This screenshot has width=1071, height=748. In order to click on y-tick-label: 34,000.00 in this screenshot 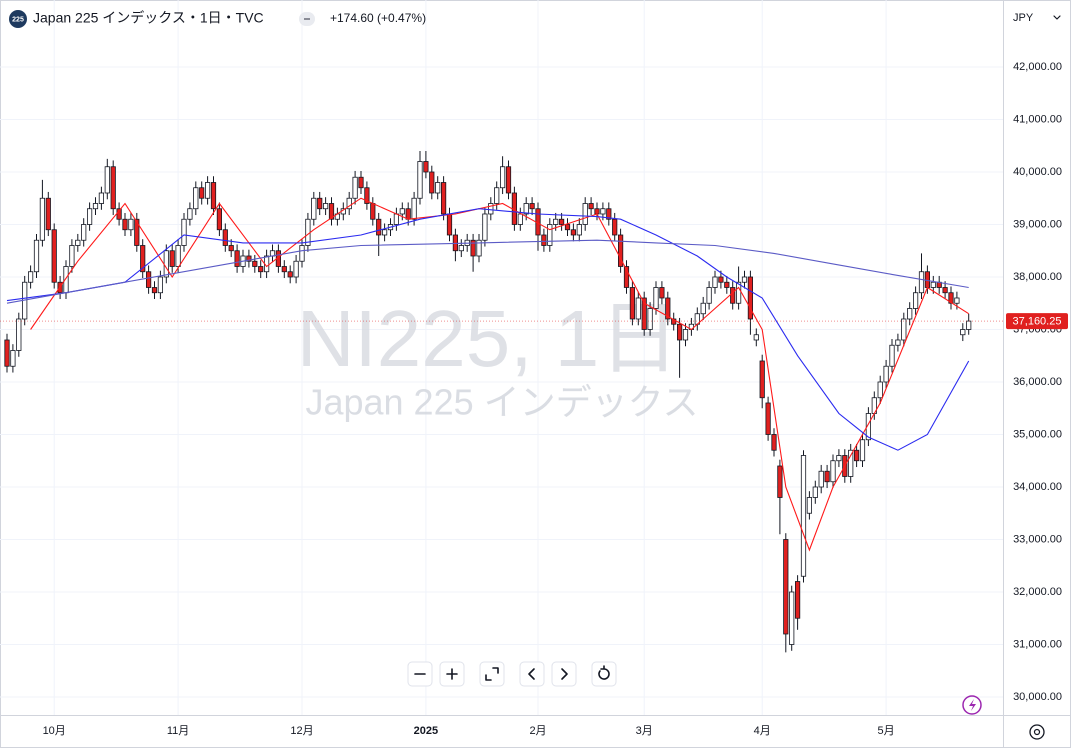, I will do `click(1037, 487)`.